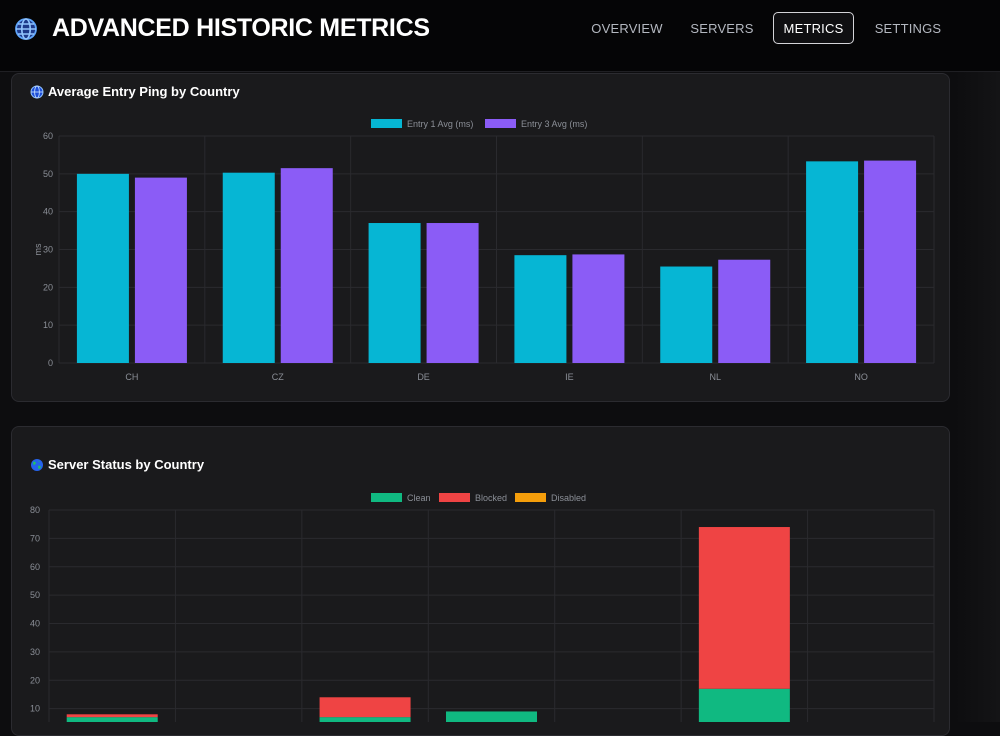 Image resolution: width=1000 pixels, height=736 pixels. Describe the element at coordinates (144, 91) in the screenshot. I see `ping-chart-title: Average Entry Ping by Country` at that location.